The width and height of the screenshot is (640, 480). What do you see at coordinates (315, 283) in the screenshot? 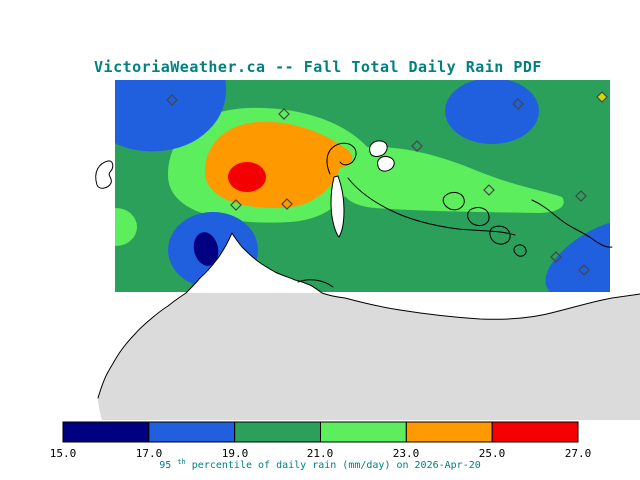
I see `coastline-spit` at bounding box center [315, 283].